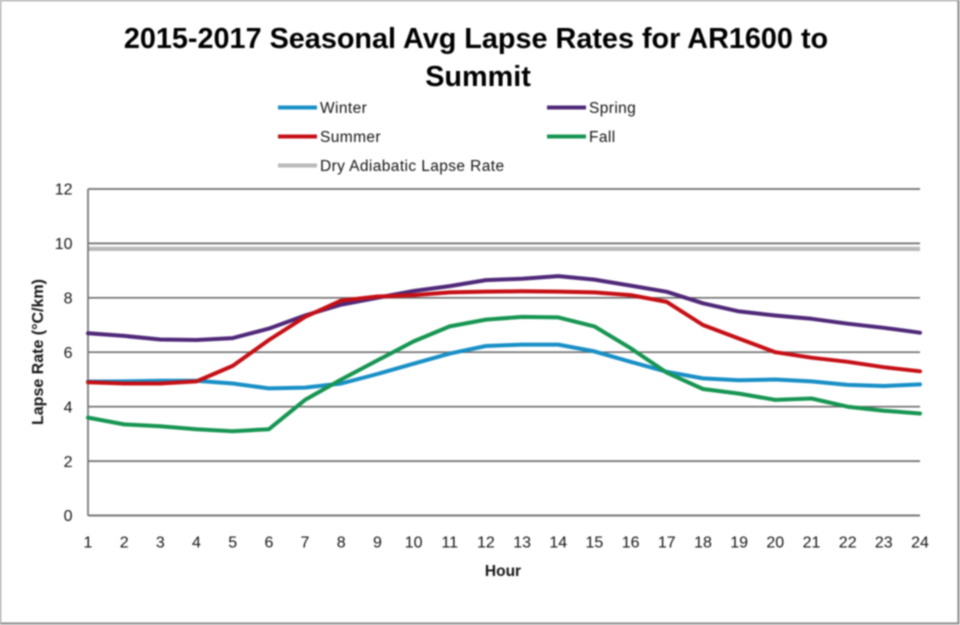 Image resolution: width=960 pixels, height=625 pixels. Describe the element at coordinates (478, 77) in the screenshot. I see `svg-text: Summit` at that location.